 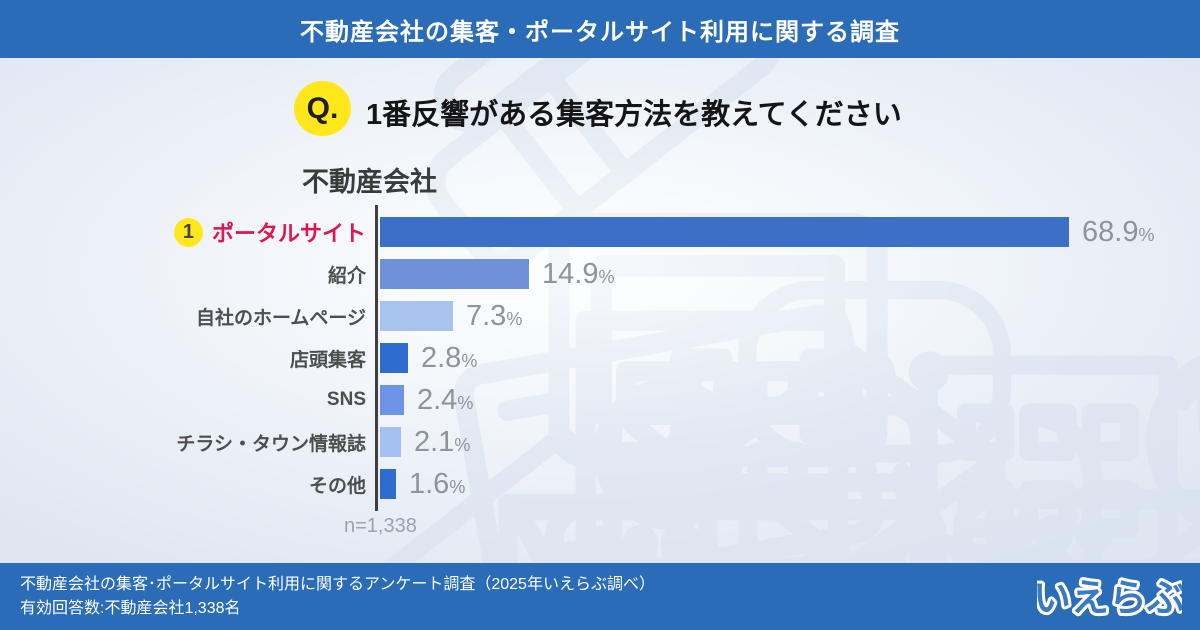 I want to click on row-label-cell: 1 ポータルサイト, so click(x=183, y=232).